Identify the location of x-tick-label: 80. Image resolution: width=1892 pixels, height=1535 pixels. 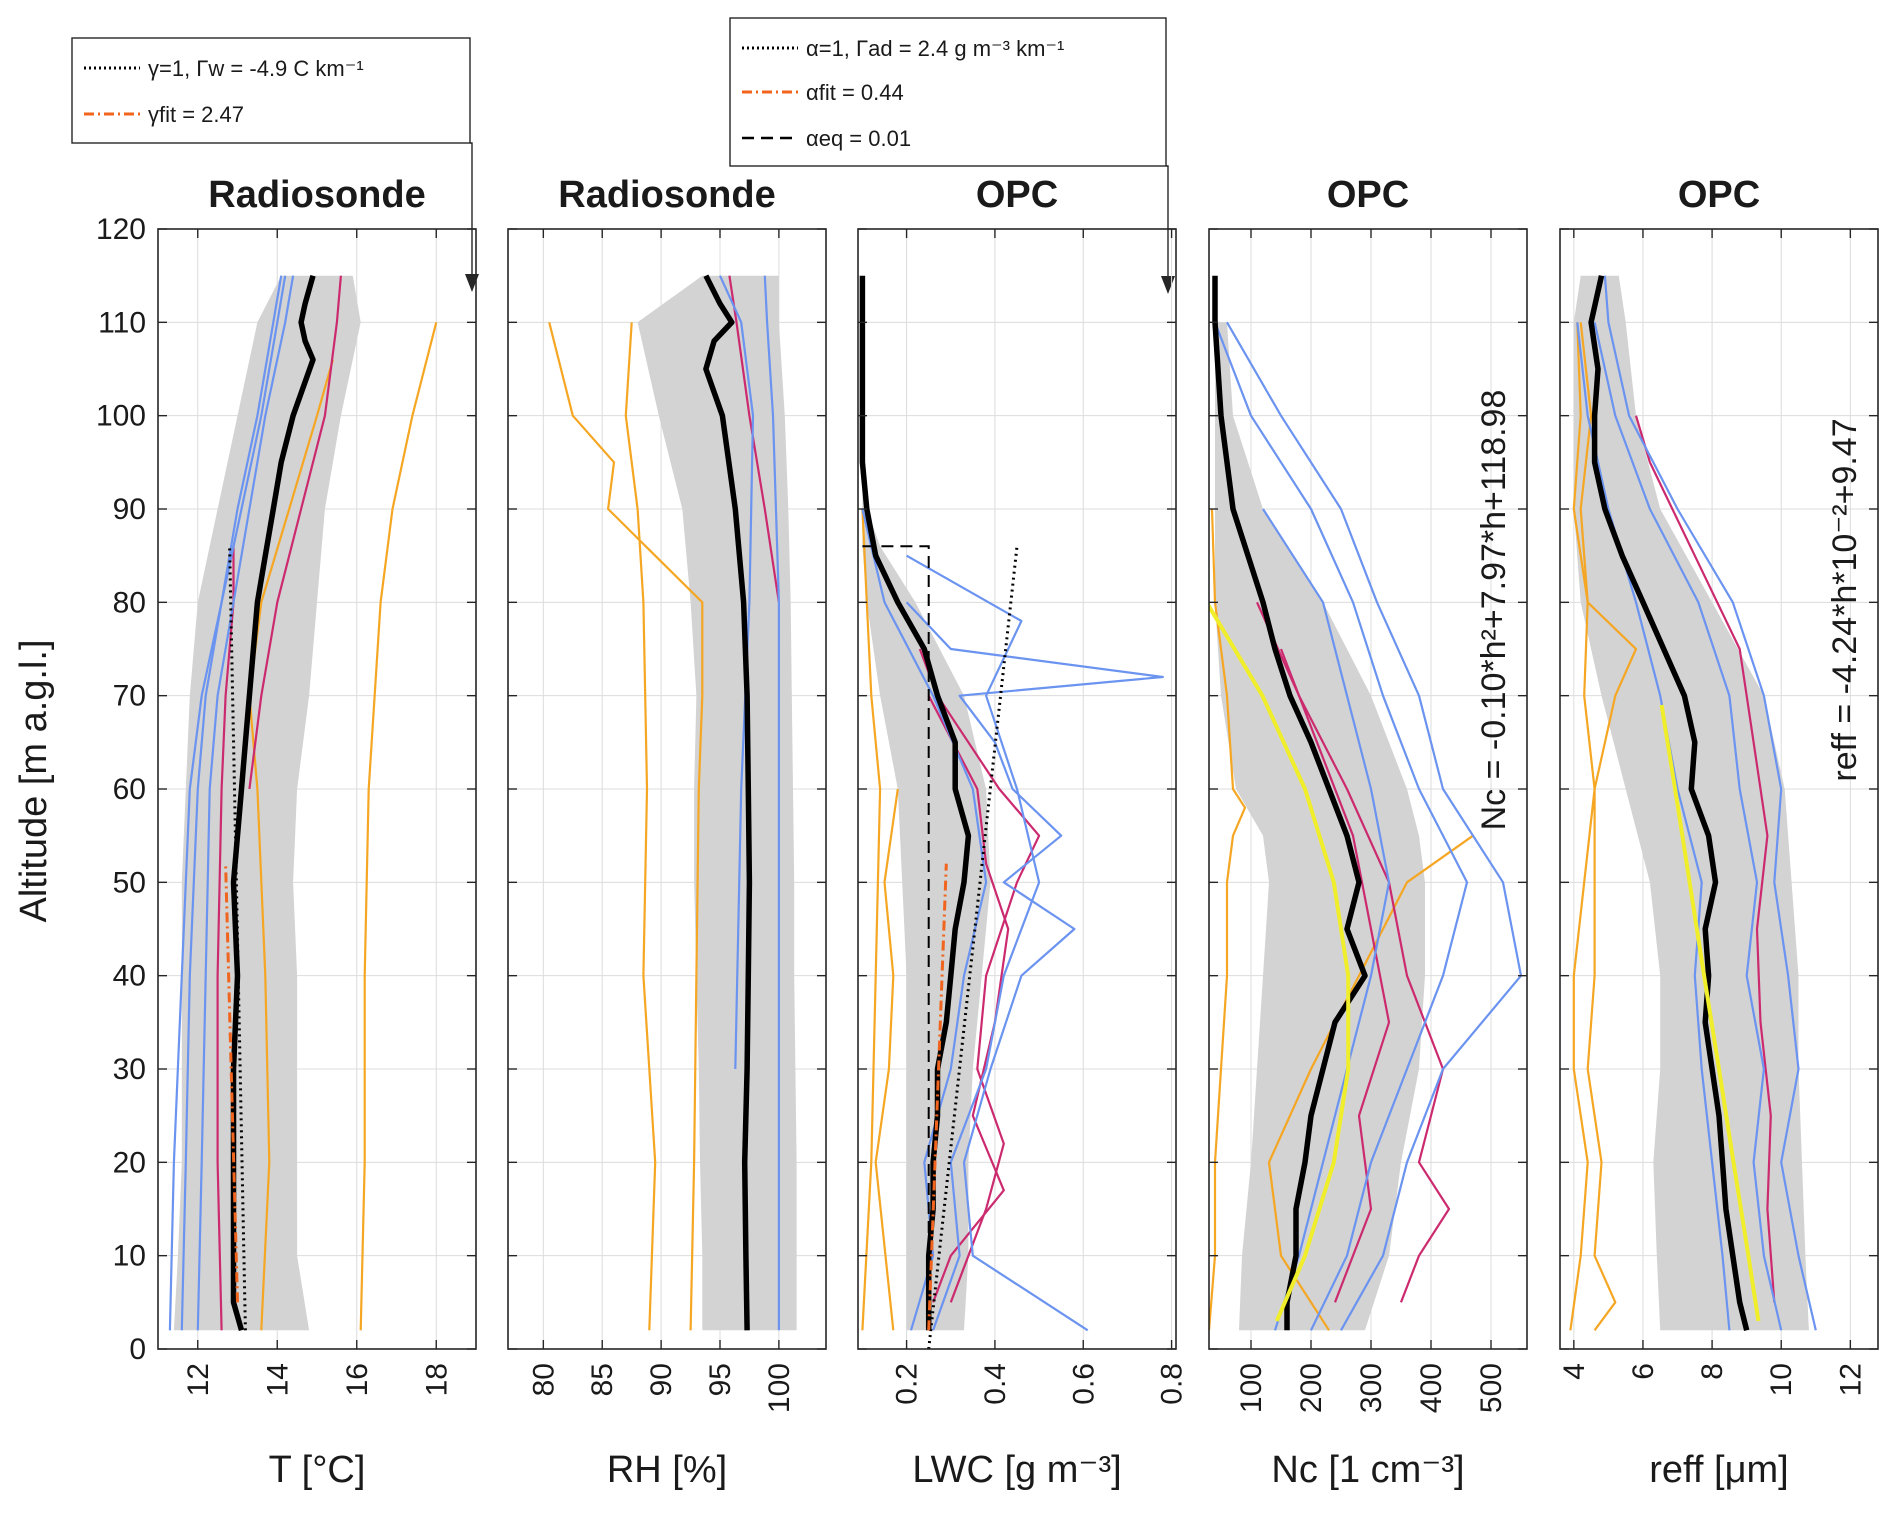
(543, 1379).